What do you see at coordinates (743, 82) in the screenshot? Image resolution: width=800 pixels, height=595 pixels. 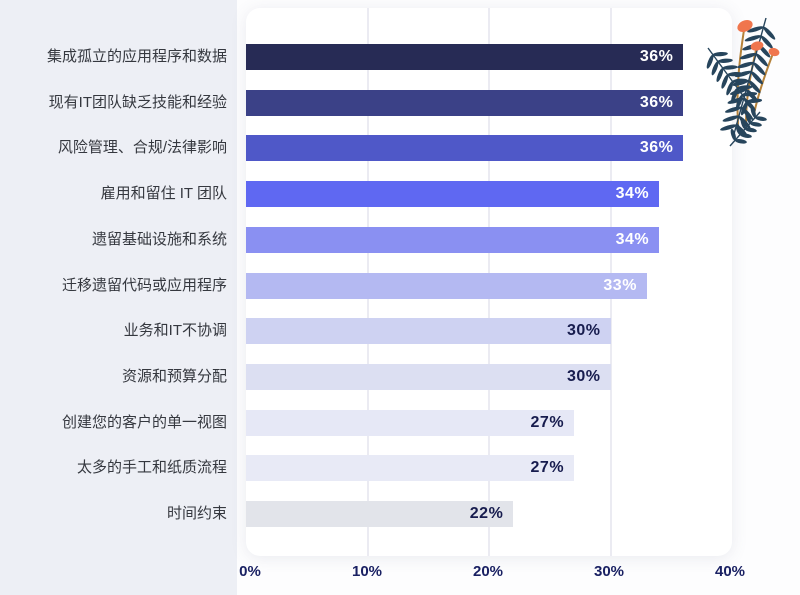 I see `fern-plant-decoration-icon` at bounding box center [743, 82].